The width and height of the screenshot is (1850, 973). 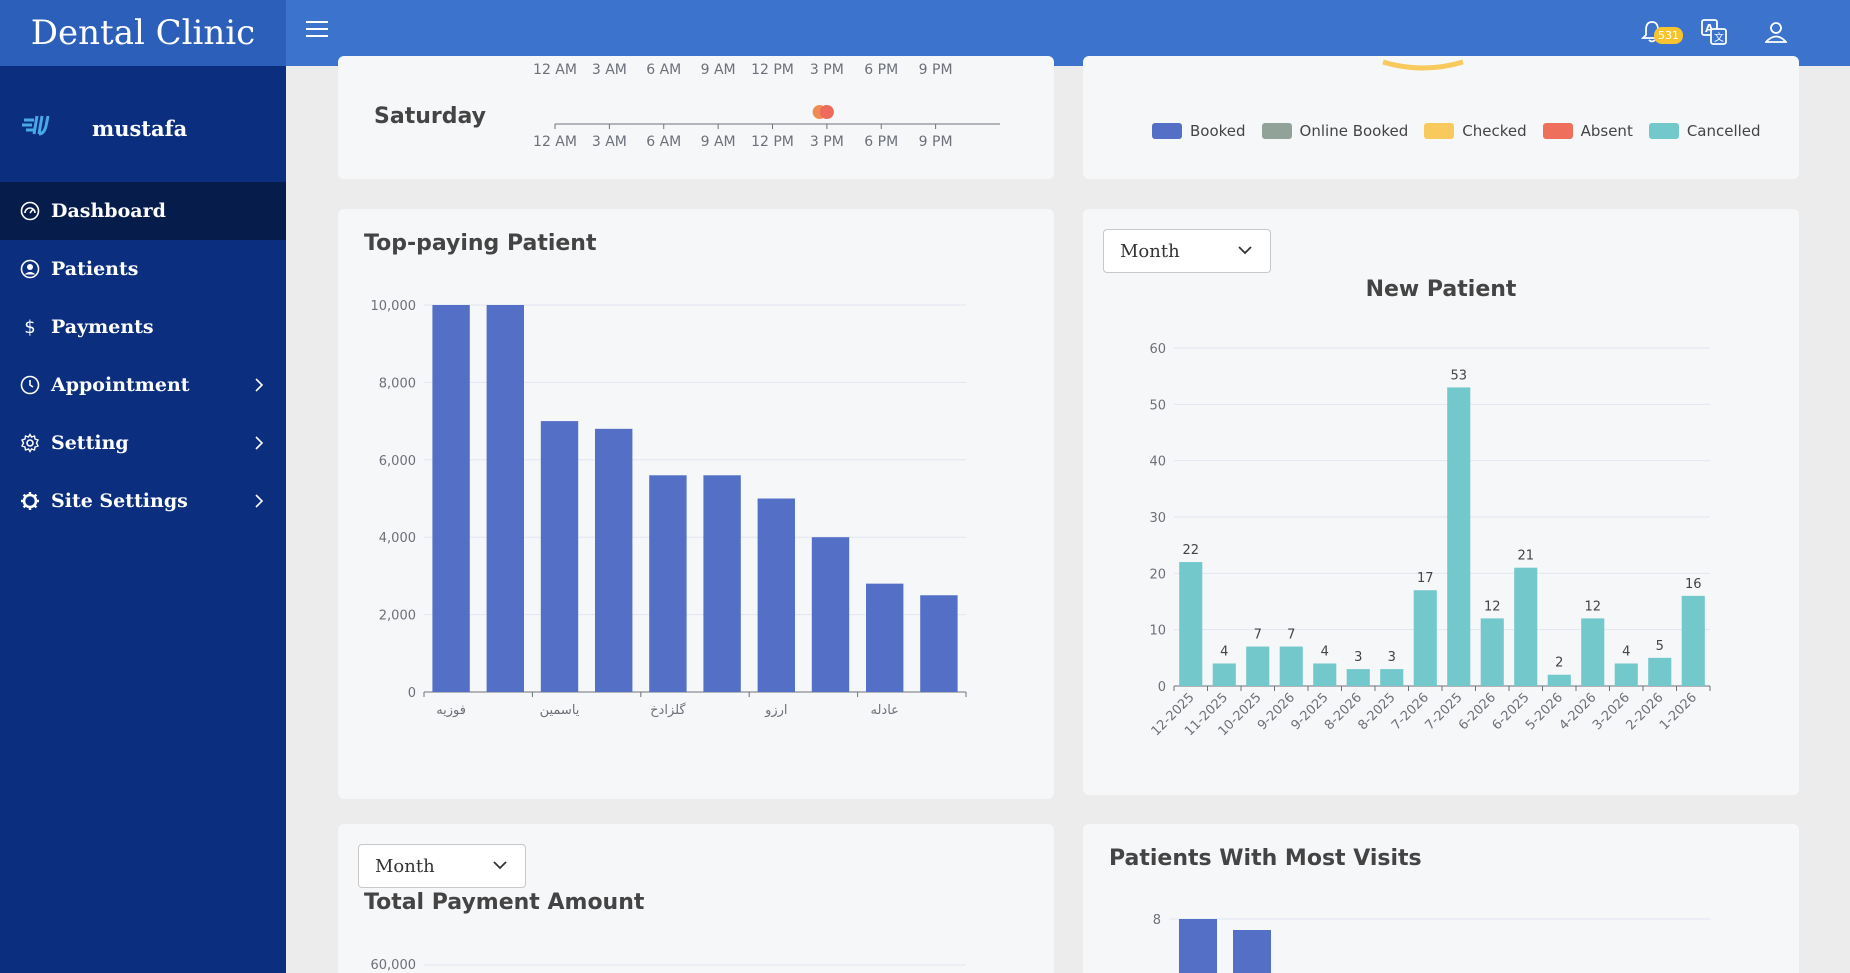 I want to click on sidebar-item-setting: Setting, so click(x=143, y=443).